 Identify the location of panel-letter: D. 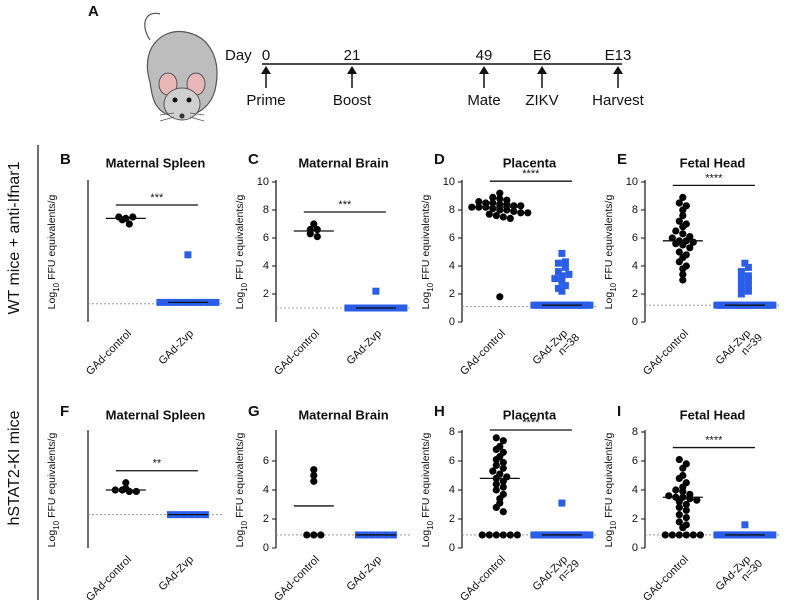
(439, 159).